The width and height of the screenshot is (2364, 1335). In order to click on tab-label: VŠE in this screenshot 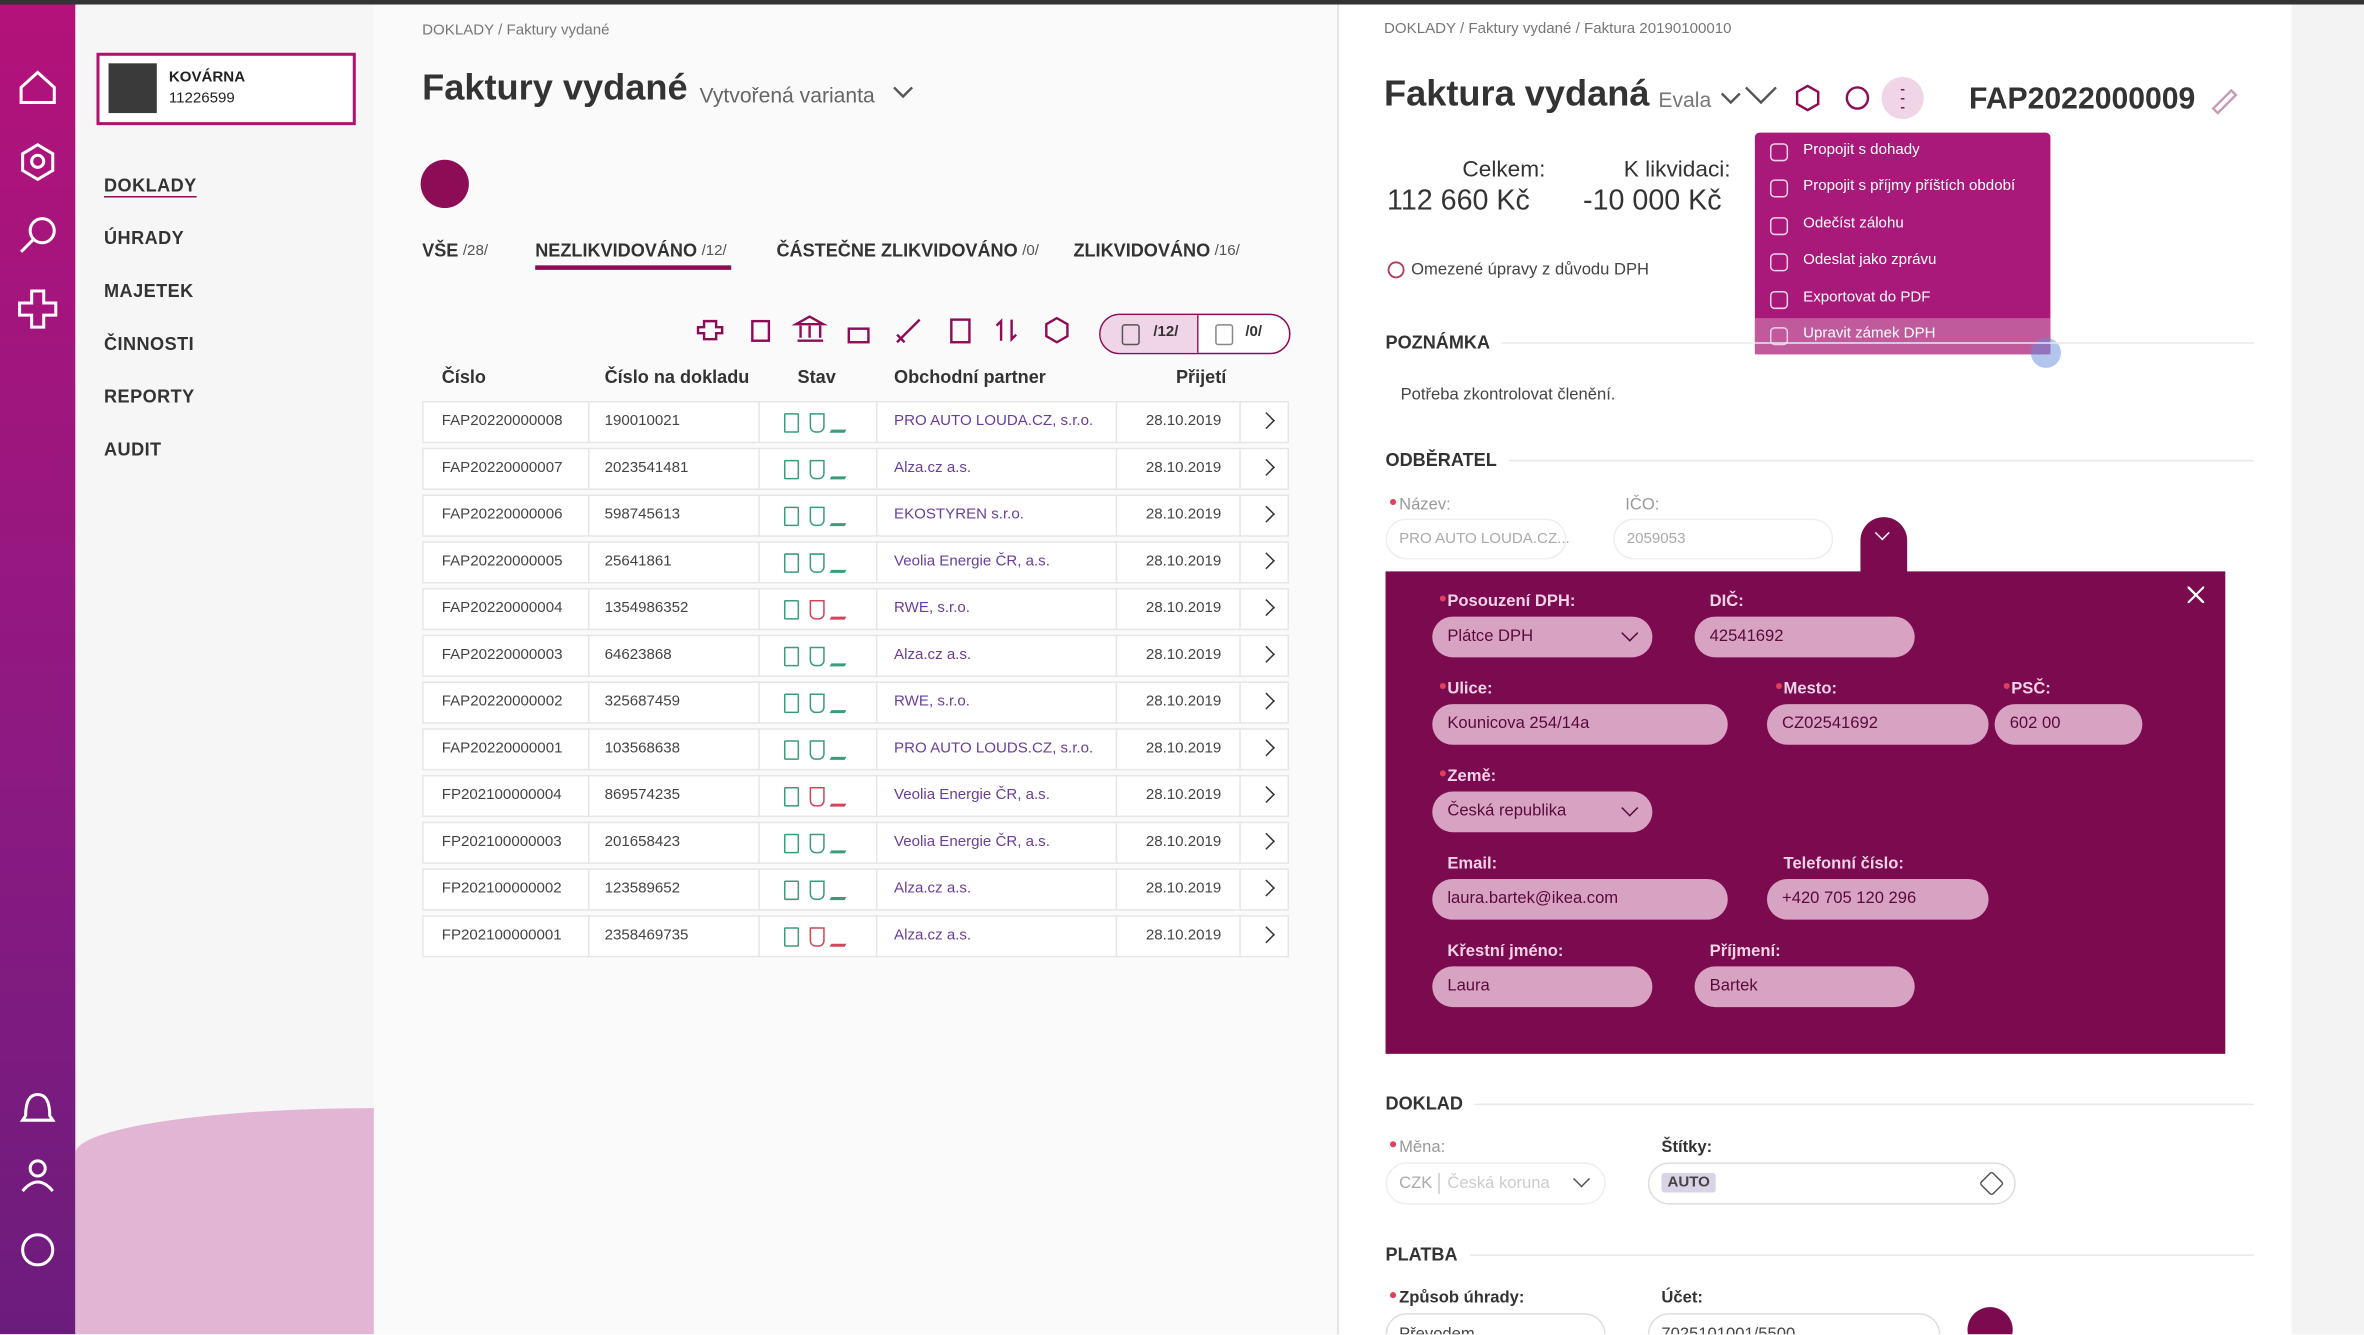, I will do `click(440, 250)`.